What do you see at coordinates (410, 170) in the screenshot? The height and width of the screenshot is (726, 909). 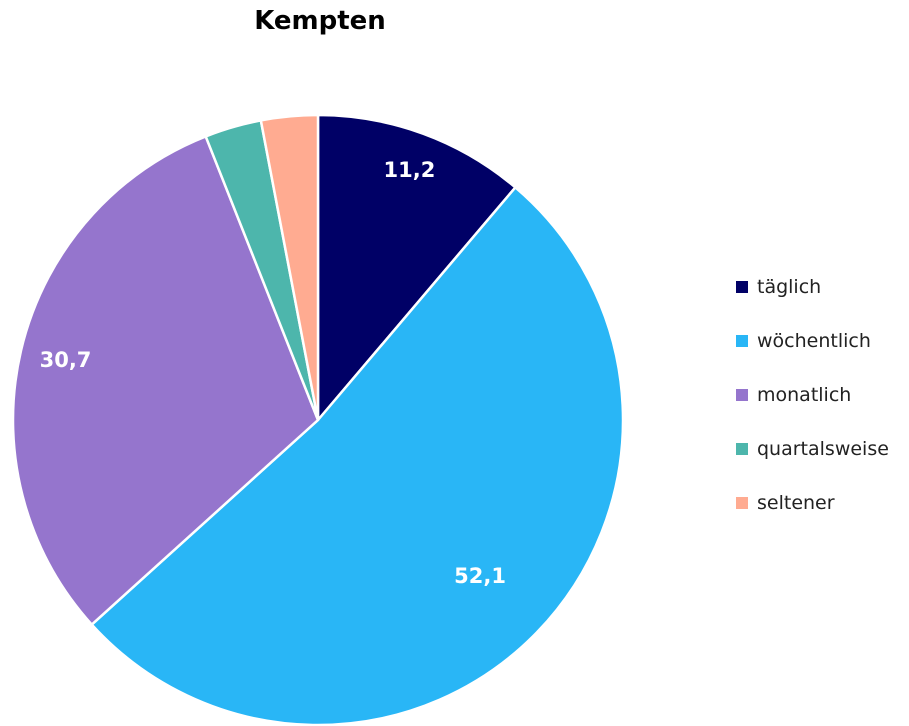 I see `pie-label-0: 11,2` at bounding box center [410, 170].